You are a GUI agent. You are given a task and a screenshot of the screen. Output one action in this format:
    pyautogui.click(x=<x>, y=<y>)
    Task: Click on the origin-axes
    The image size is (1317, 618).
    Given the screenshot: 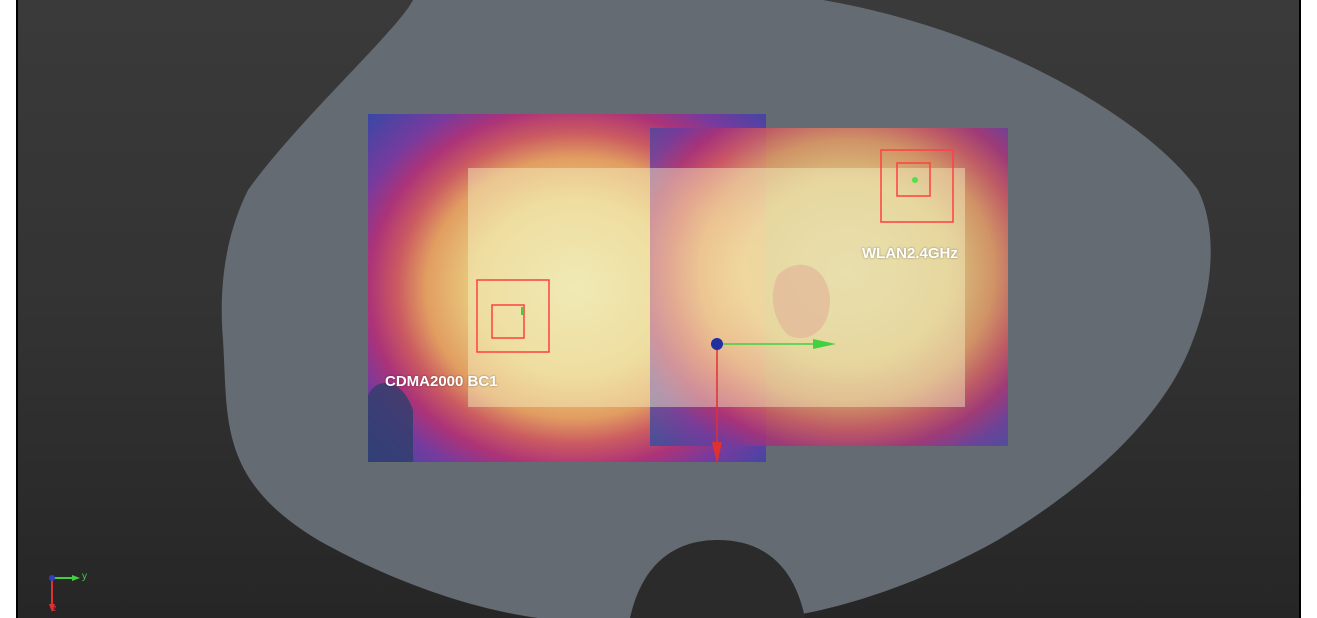 What is the action you would take?
    pyautogui.click(x=773, y=401)
    